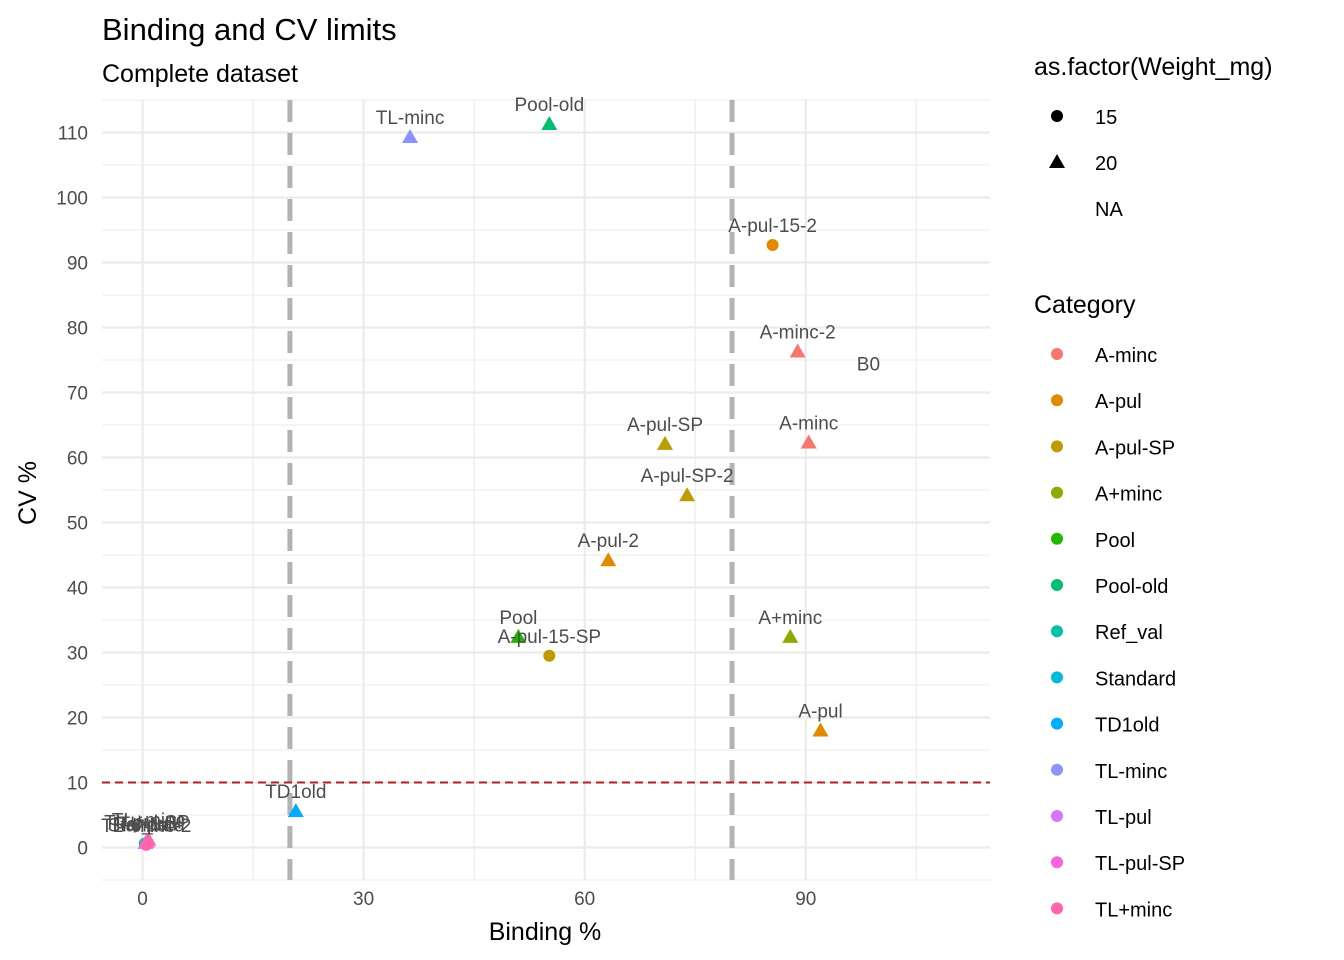 This screenshot has height=960, width=1344. I want to click on point-label: Pool, so click(518, 618).